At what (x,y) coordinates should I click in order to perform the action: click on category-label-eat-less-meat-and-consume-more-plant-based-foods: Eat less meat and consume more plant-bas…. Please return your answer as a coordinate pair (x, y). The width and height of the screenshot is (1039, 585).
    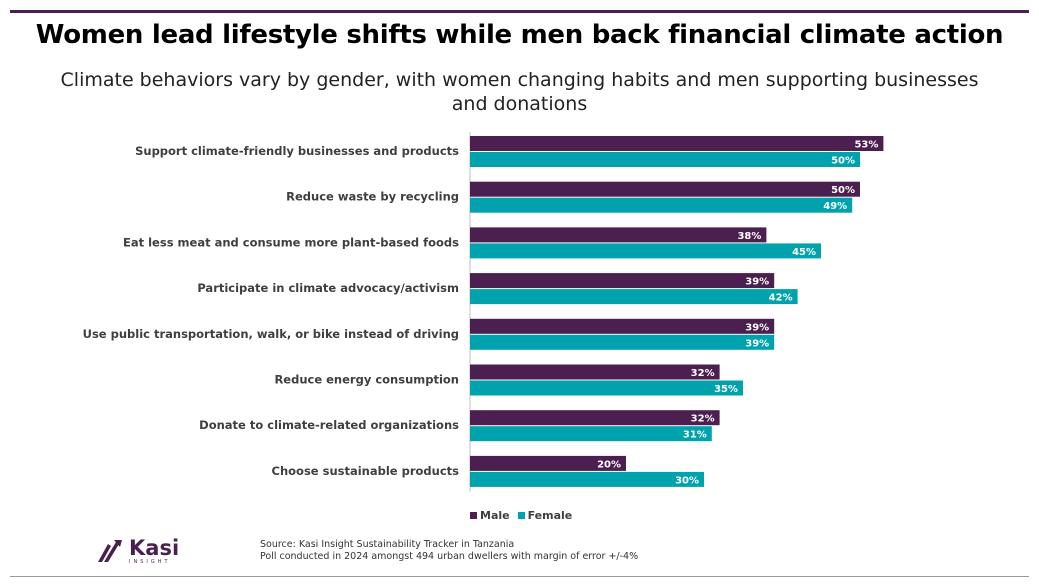
    Looking at the image, I should click on (291, 242).